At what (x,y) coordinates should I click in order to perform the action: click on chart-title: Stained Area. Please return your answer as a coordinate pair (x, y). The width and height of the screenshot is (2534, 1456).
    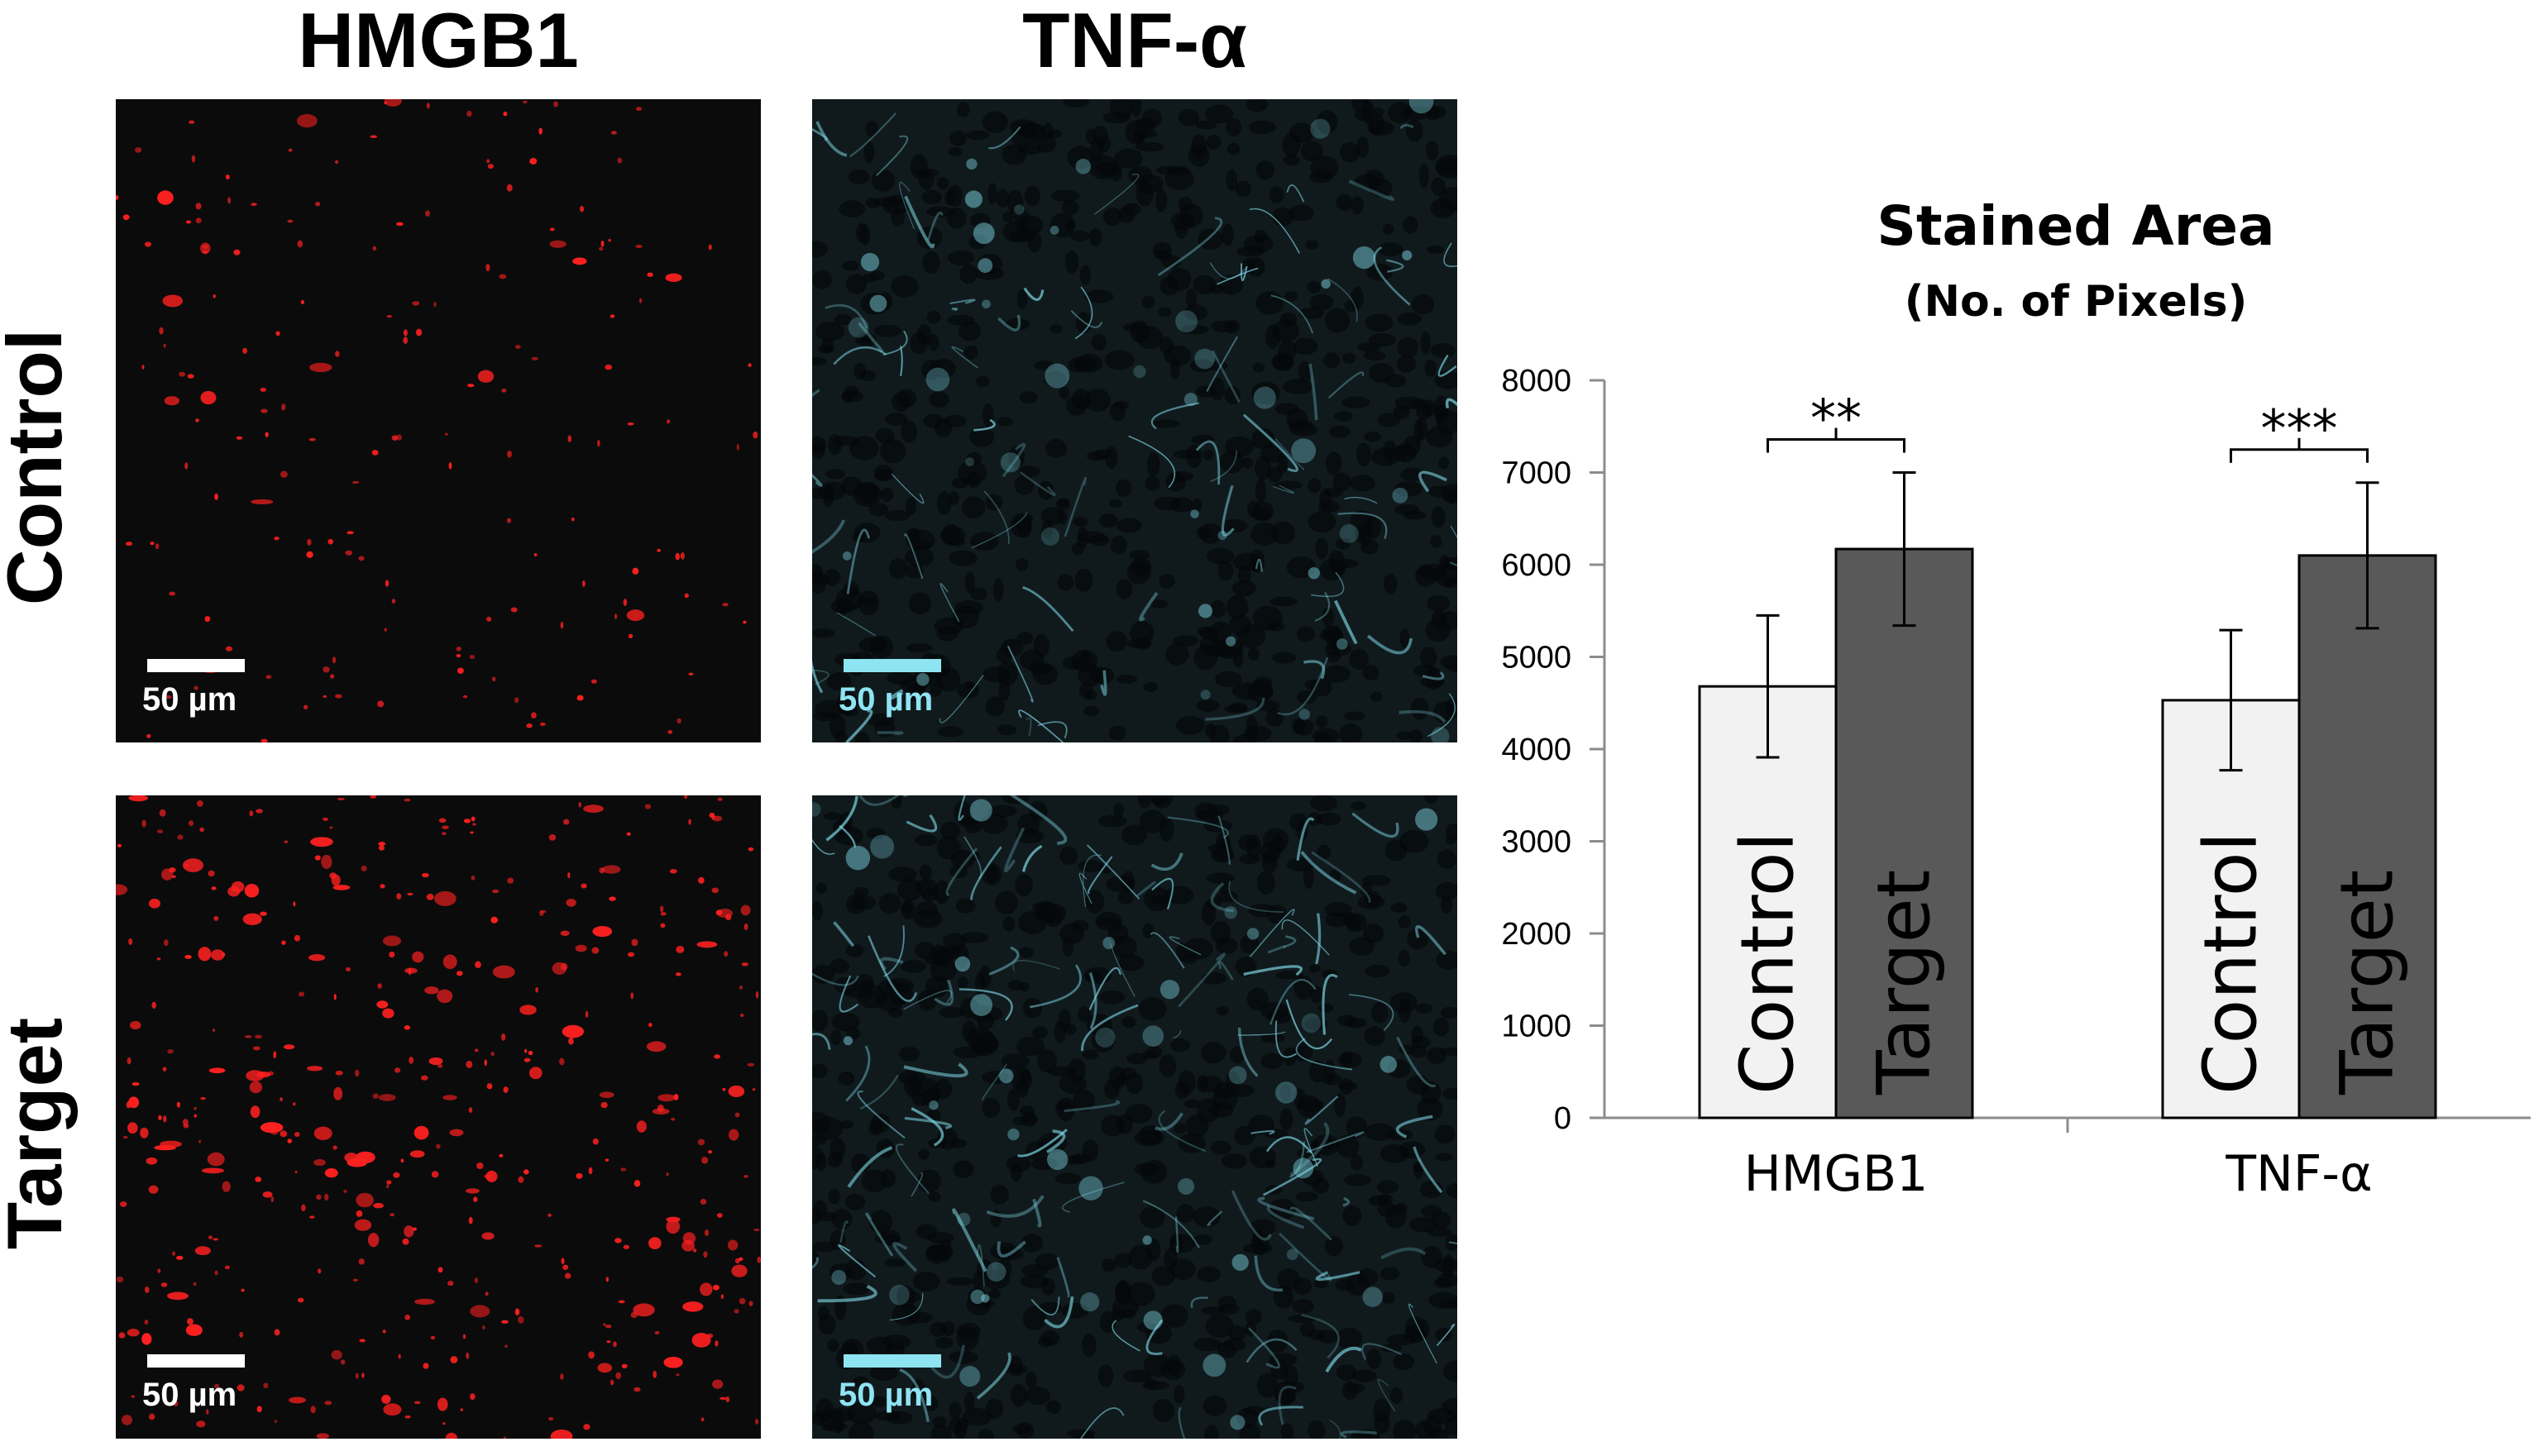
    Looking at the image, I should click on (2075, 226).